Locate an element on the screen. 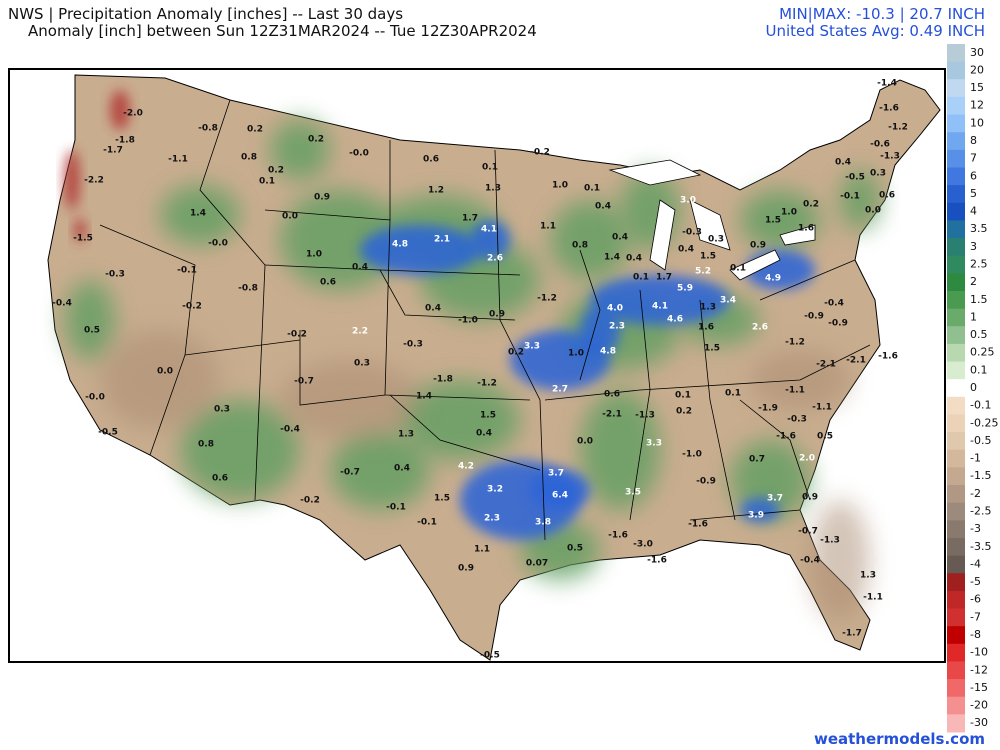 The width and height of the screenshot is (1000, 750). colorbar-label: 3 is located at coordinates (973, 246).